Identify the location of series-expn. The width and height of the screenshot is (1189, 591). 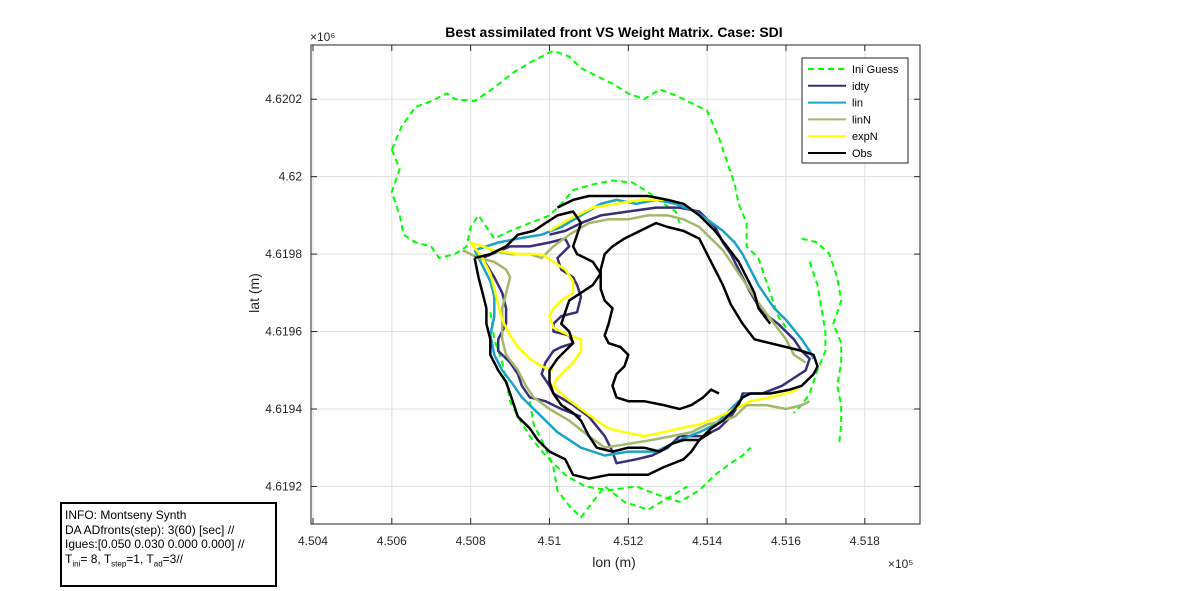
(634, 318).